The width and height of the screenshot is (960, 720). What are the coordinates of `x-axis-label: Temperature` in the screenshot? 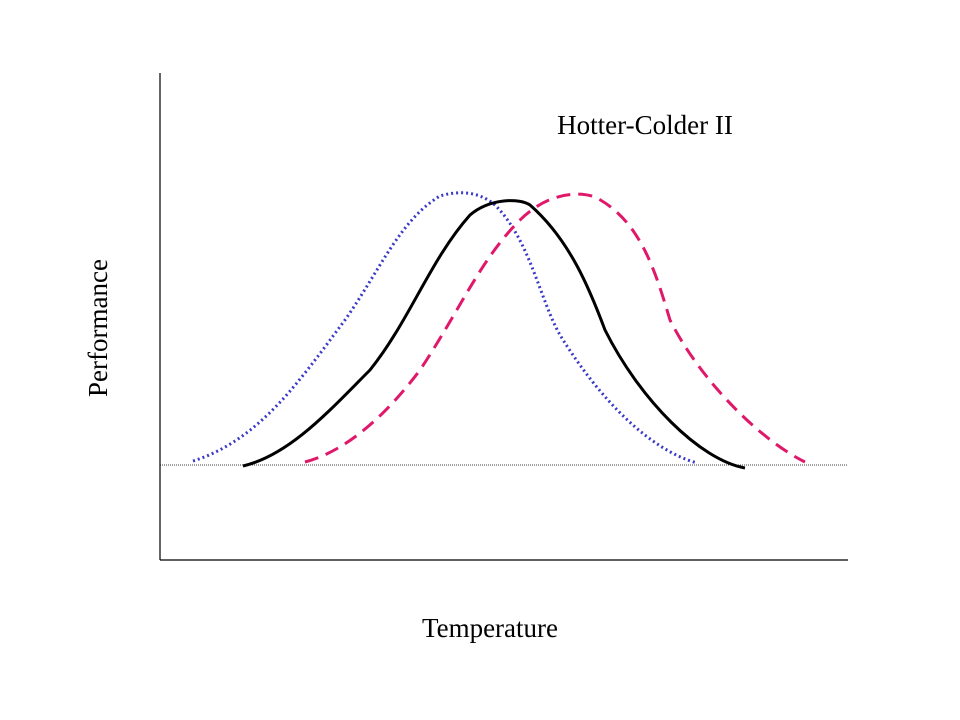 It's located at (490, 628).